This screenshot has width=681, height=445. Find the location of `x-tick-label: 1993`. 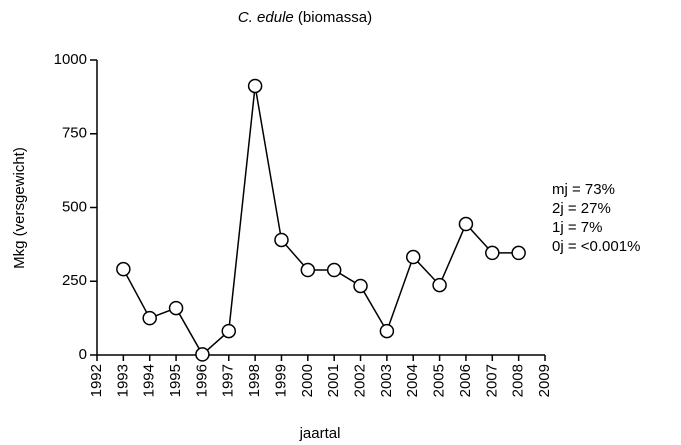

x-tick-label: 1993 is located at coordinates (122, 380).